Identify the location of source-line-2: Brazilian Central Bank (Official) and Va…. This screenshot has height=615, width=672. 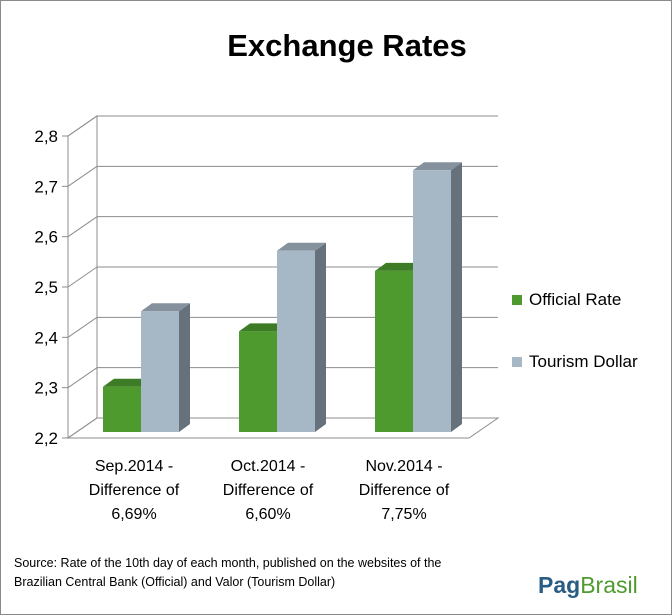
(175, 582).